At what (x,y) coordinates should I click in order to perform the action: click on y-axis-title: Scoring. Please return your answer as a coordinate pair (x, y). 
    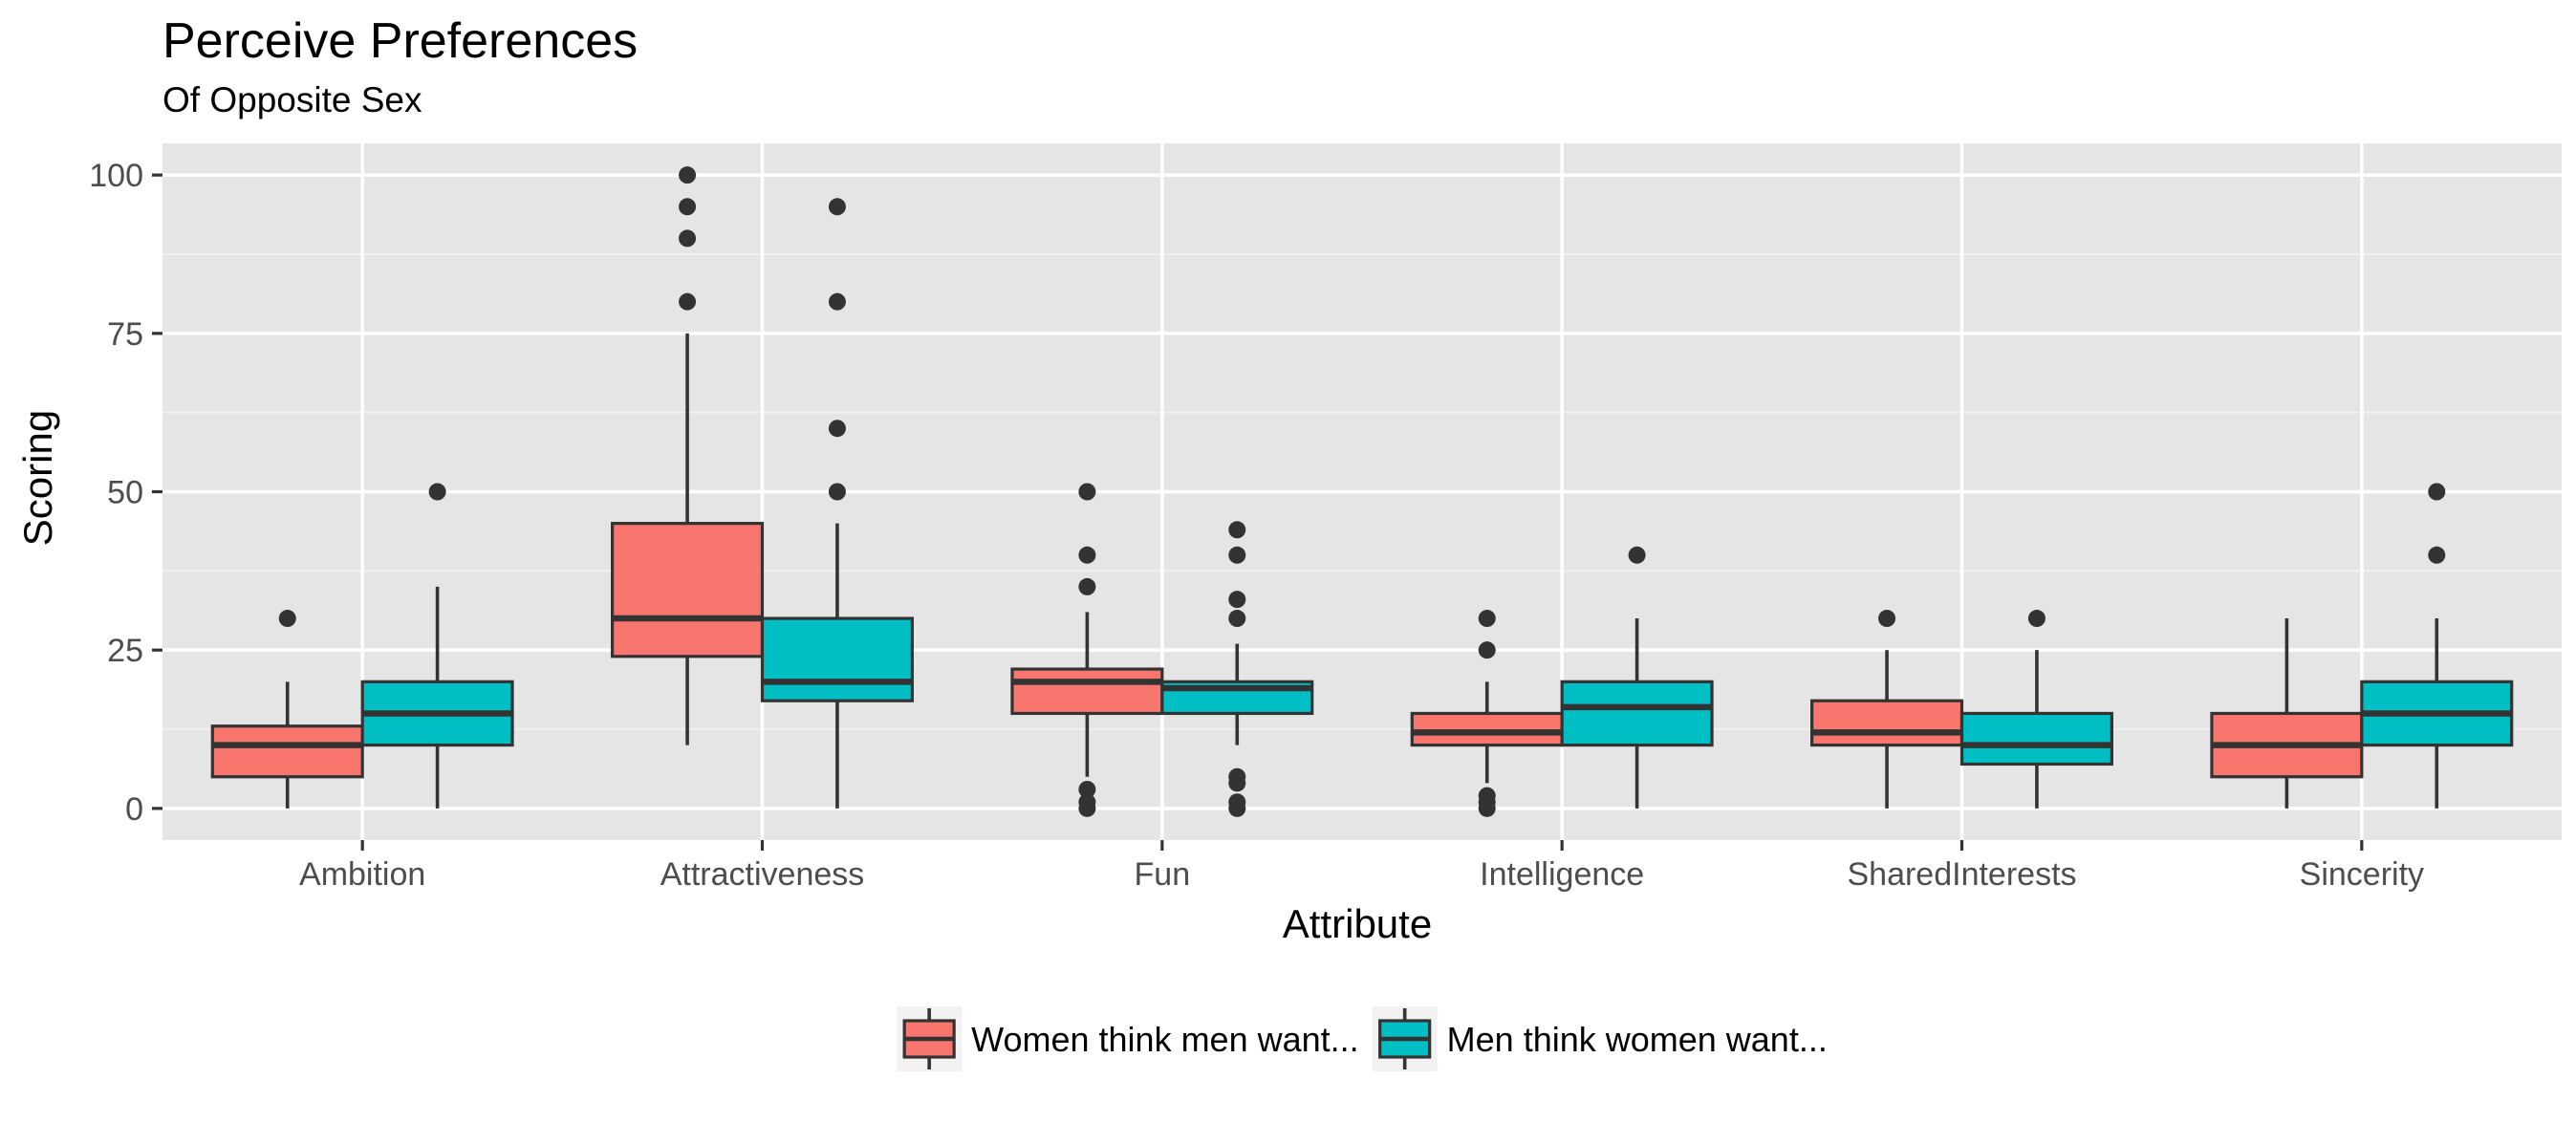
    Looking at the image, I should click on (37, 478).